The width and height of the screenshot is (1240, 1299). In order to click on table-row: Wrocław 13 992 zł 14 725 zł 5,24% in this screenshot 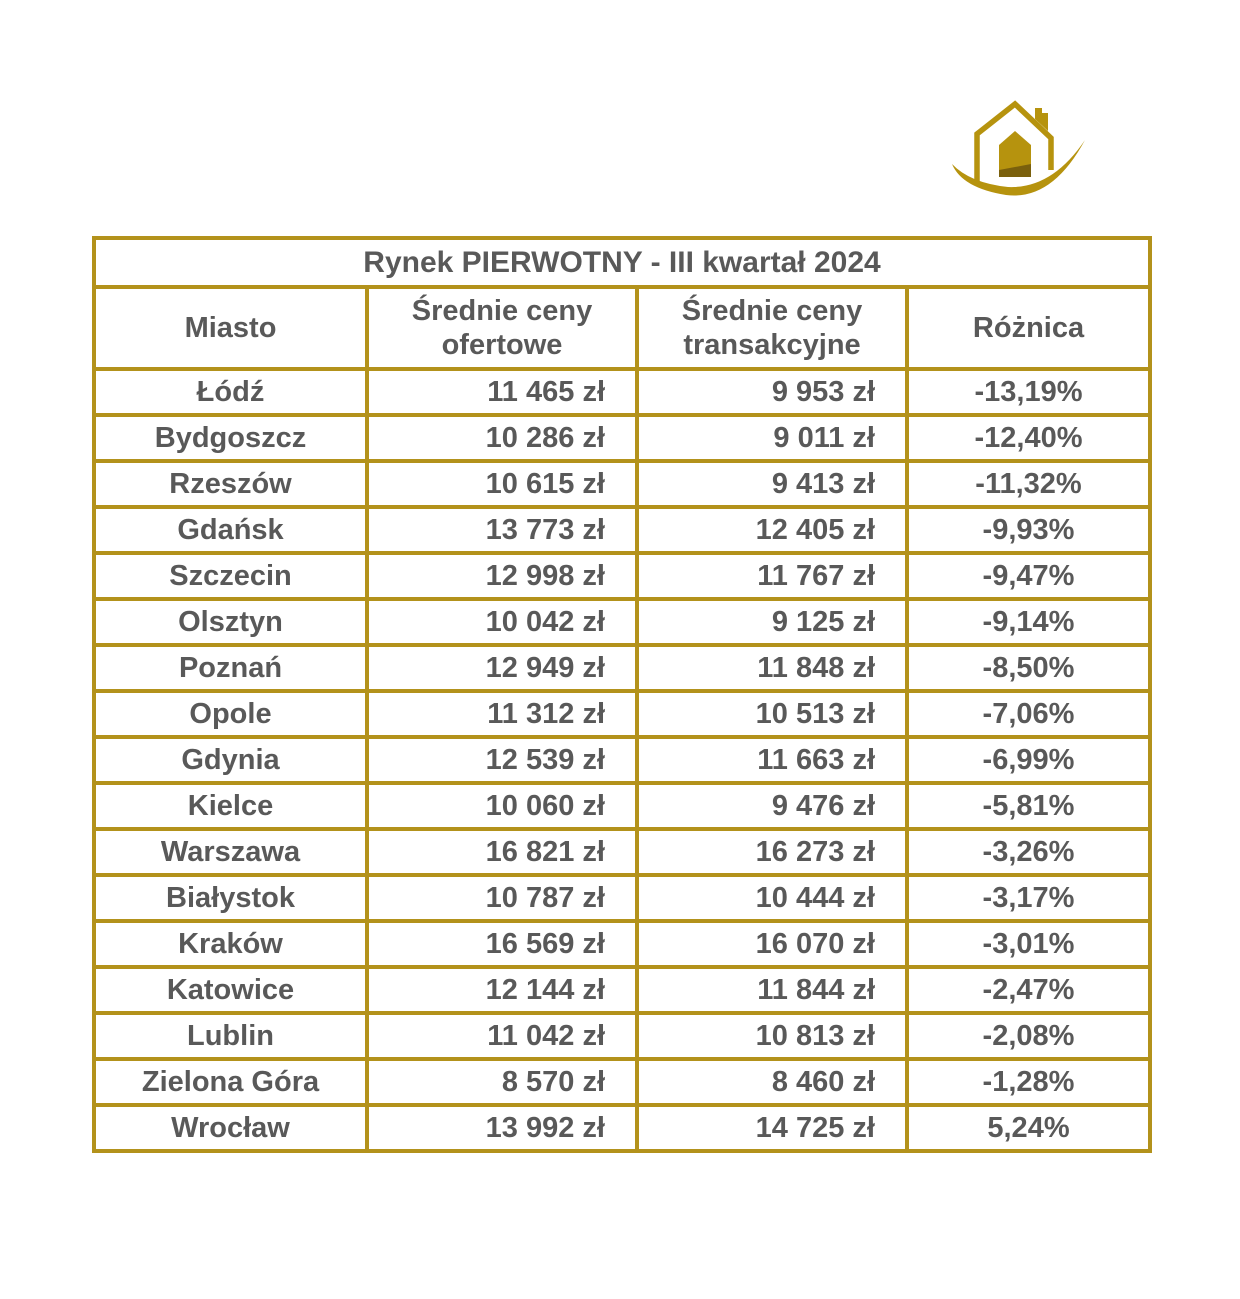, I will do `click(622, 1128)`.